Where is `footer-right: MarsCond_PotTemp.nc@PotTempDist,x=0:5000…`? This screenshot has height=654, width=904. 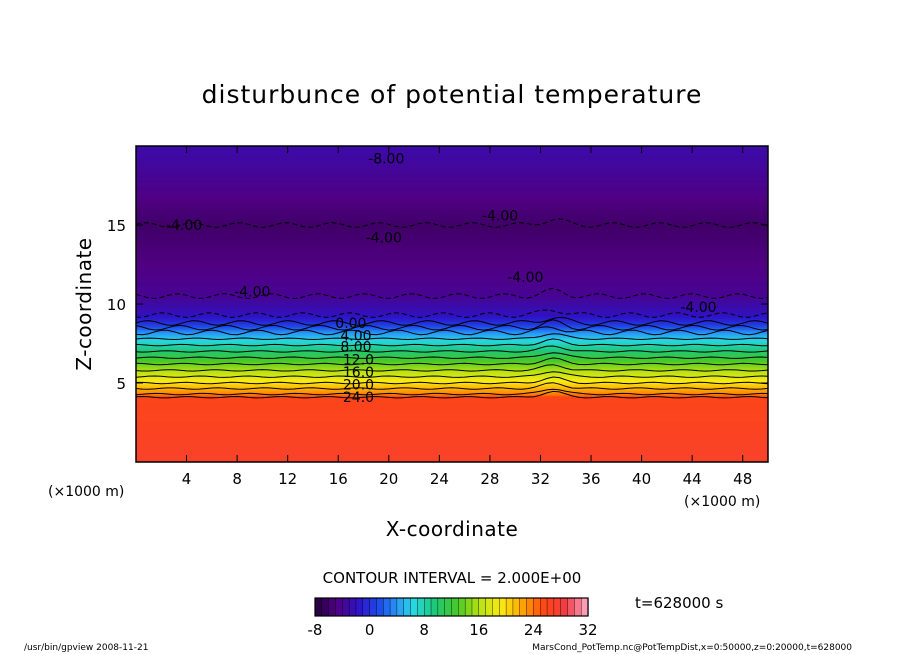 footer-right: MarsCond_PotTemp.nc@PotTempDist,x=0:5000… is located at coordinates (692, 648).